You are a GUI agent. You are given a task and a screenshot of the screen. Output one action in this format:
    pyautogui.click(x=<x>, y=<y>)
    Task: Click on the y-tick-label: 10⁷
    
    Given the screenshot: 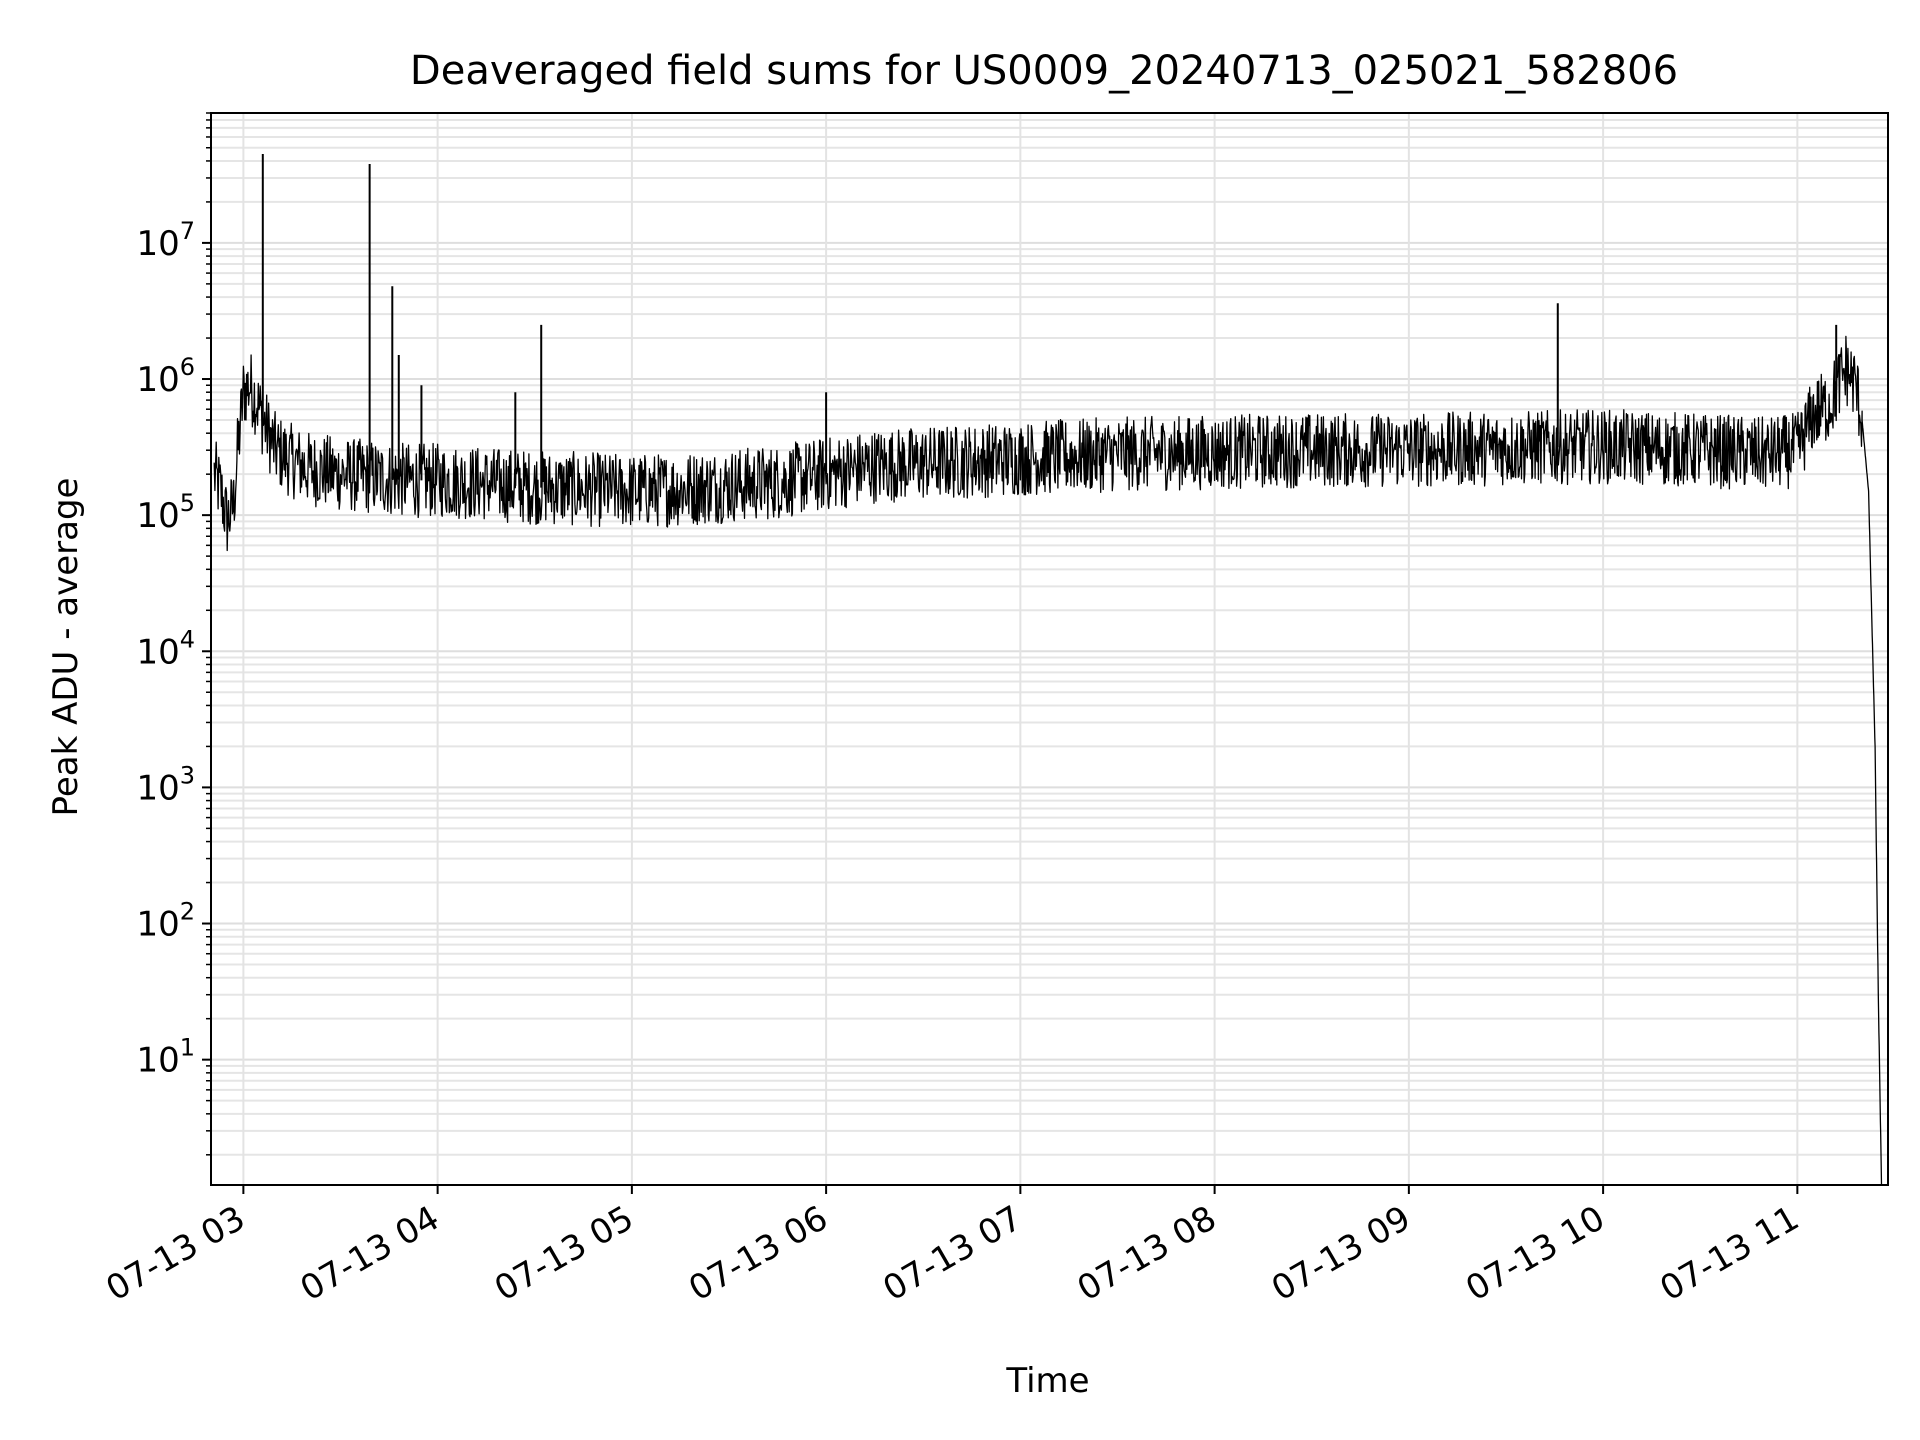 What is the action you would take?
    pyautogui.click(x=165, y=240)
    